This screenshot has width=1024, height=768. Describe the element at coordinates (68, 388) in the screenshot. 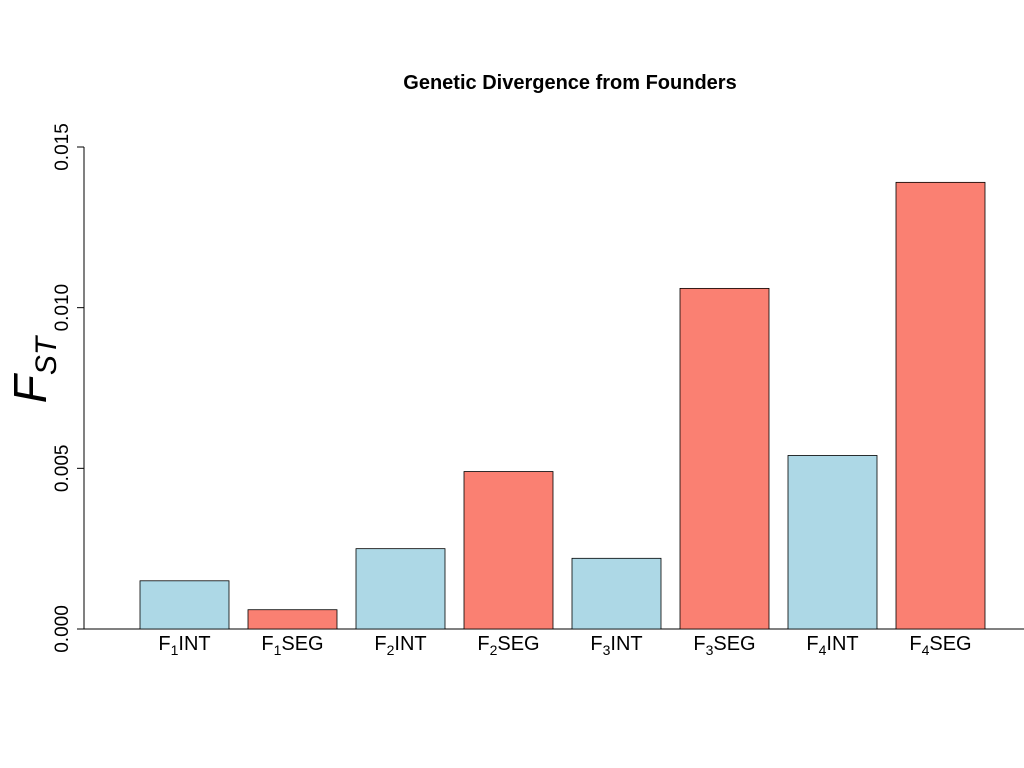

I see `y-axis: 0.000 0.005 0.010 0.015` at that location.